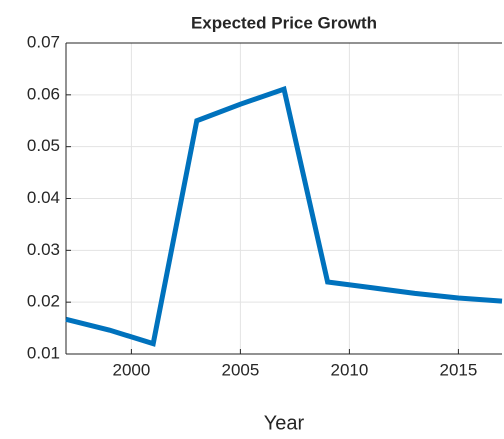 The image size is (504, 439). I want to click on x-axis-label: Year, so click(284, 423).